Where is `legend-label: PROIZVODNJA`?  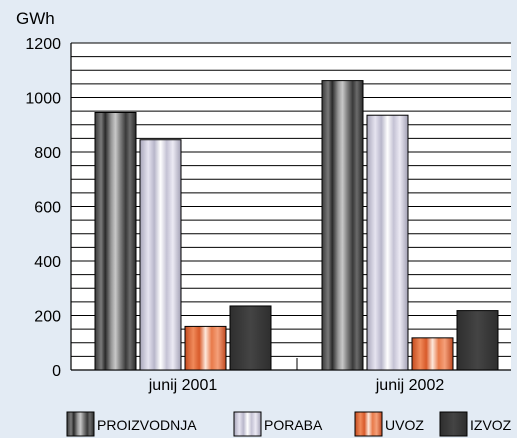 legend-label: PROIZVODNJA is located at coordinates (147, 425).